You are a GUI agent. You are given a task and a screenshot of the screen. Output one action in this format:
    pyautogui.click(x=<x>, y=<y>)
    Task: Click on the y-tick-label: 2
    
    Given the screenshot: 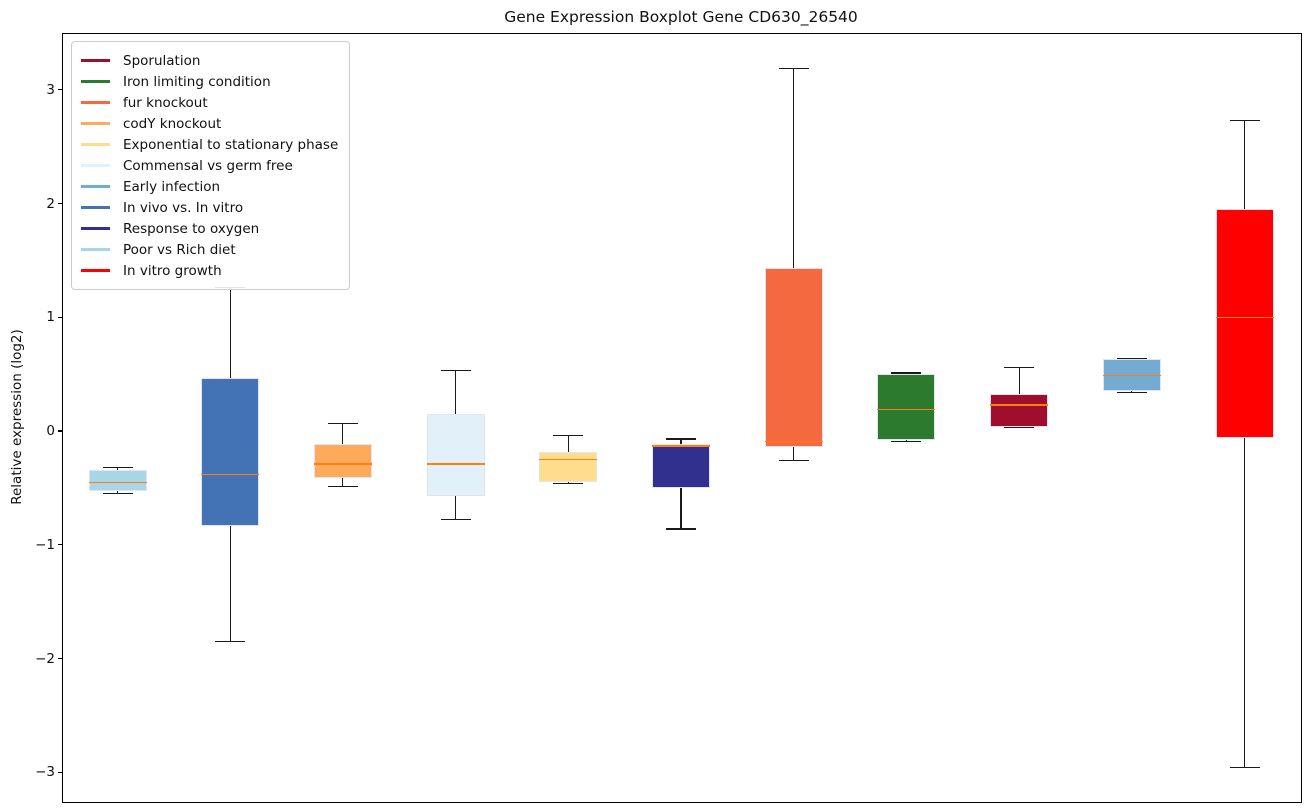 What is the action you would take?
    pyautogui.click(x=50, y=203)
    